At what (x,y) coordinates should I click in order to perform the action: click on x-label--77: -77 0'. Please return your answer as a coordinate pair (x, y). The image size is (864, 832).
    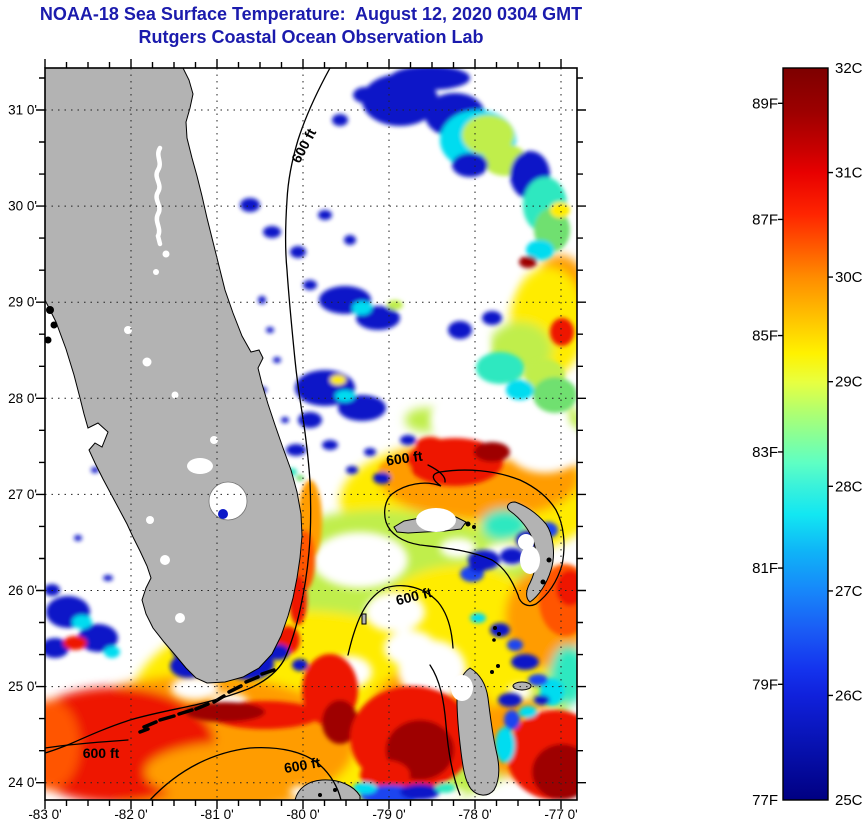
    Looking at the image, I should click on (560, 814).